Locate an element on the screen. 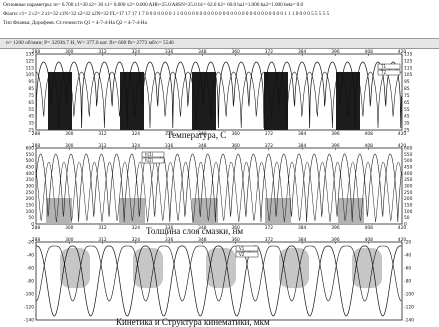 The height and width of the screenshot is (327, 439). legend-label: V1 is located at coordinates (242, 248).